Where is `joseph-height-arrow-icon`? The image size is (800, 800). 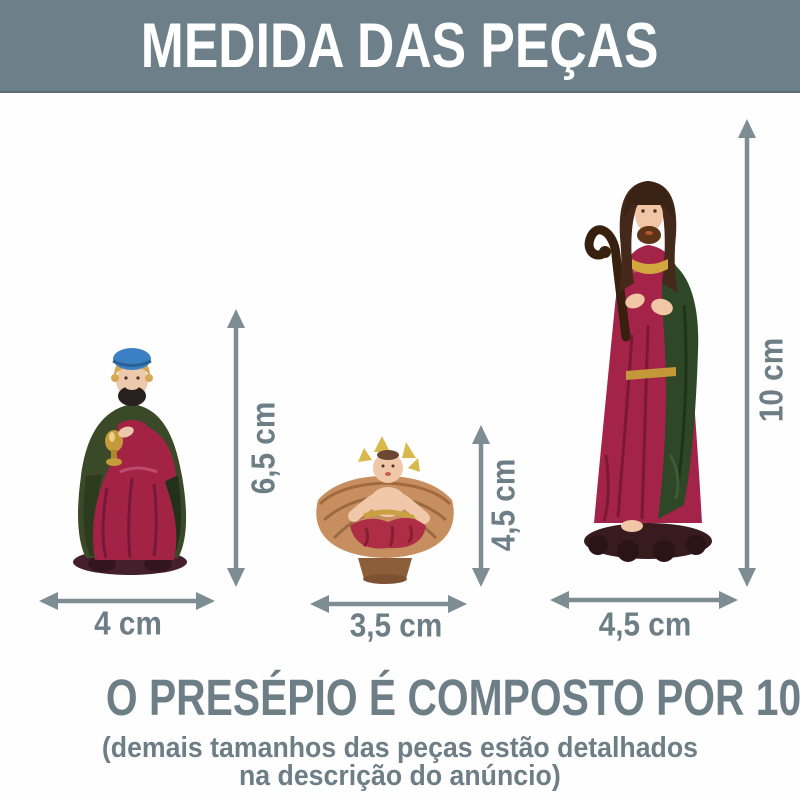
joseph-height-arrow-icon is located at coordinates (747, 353).